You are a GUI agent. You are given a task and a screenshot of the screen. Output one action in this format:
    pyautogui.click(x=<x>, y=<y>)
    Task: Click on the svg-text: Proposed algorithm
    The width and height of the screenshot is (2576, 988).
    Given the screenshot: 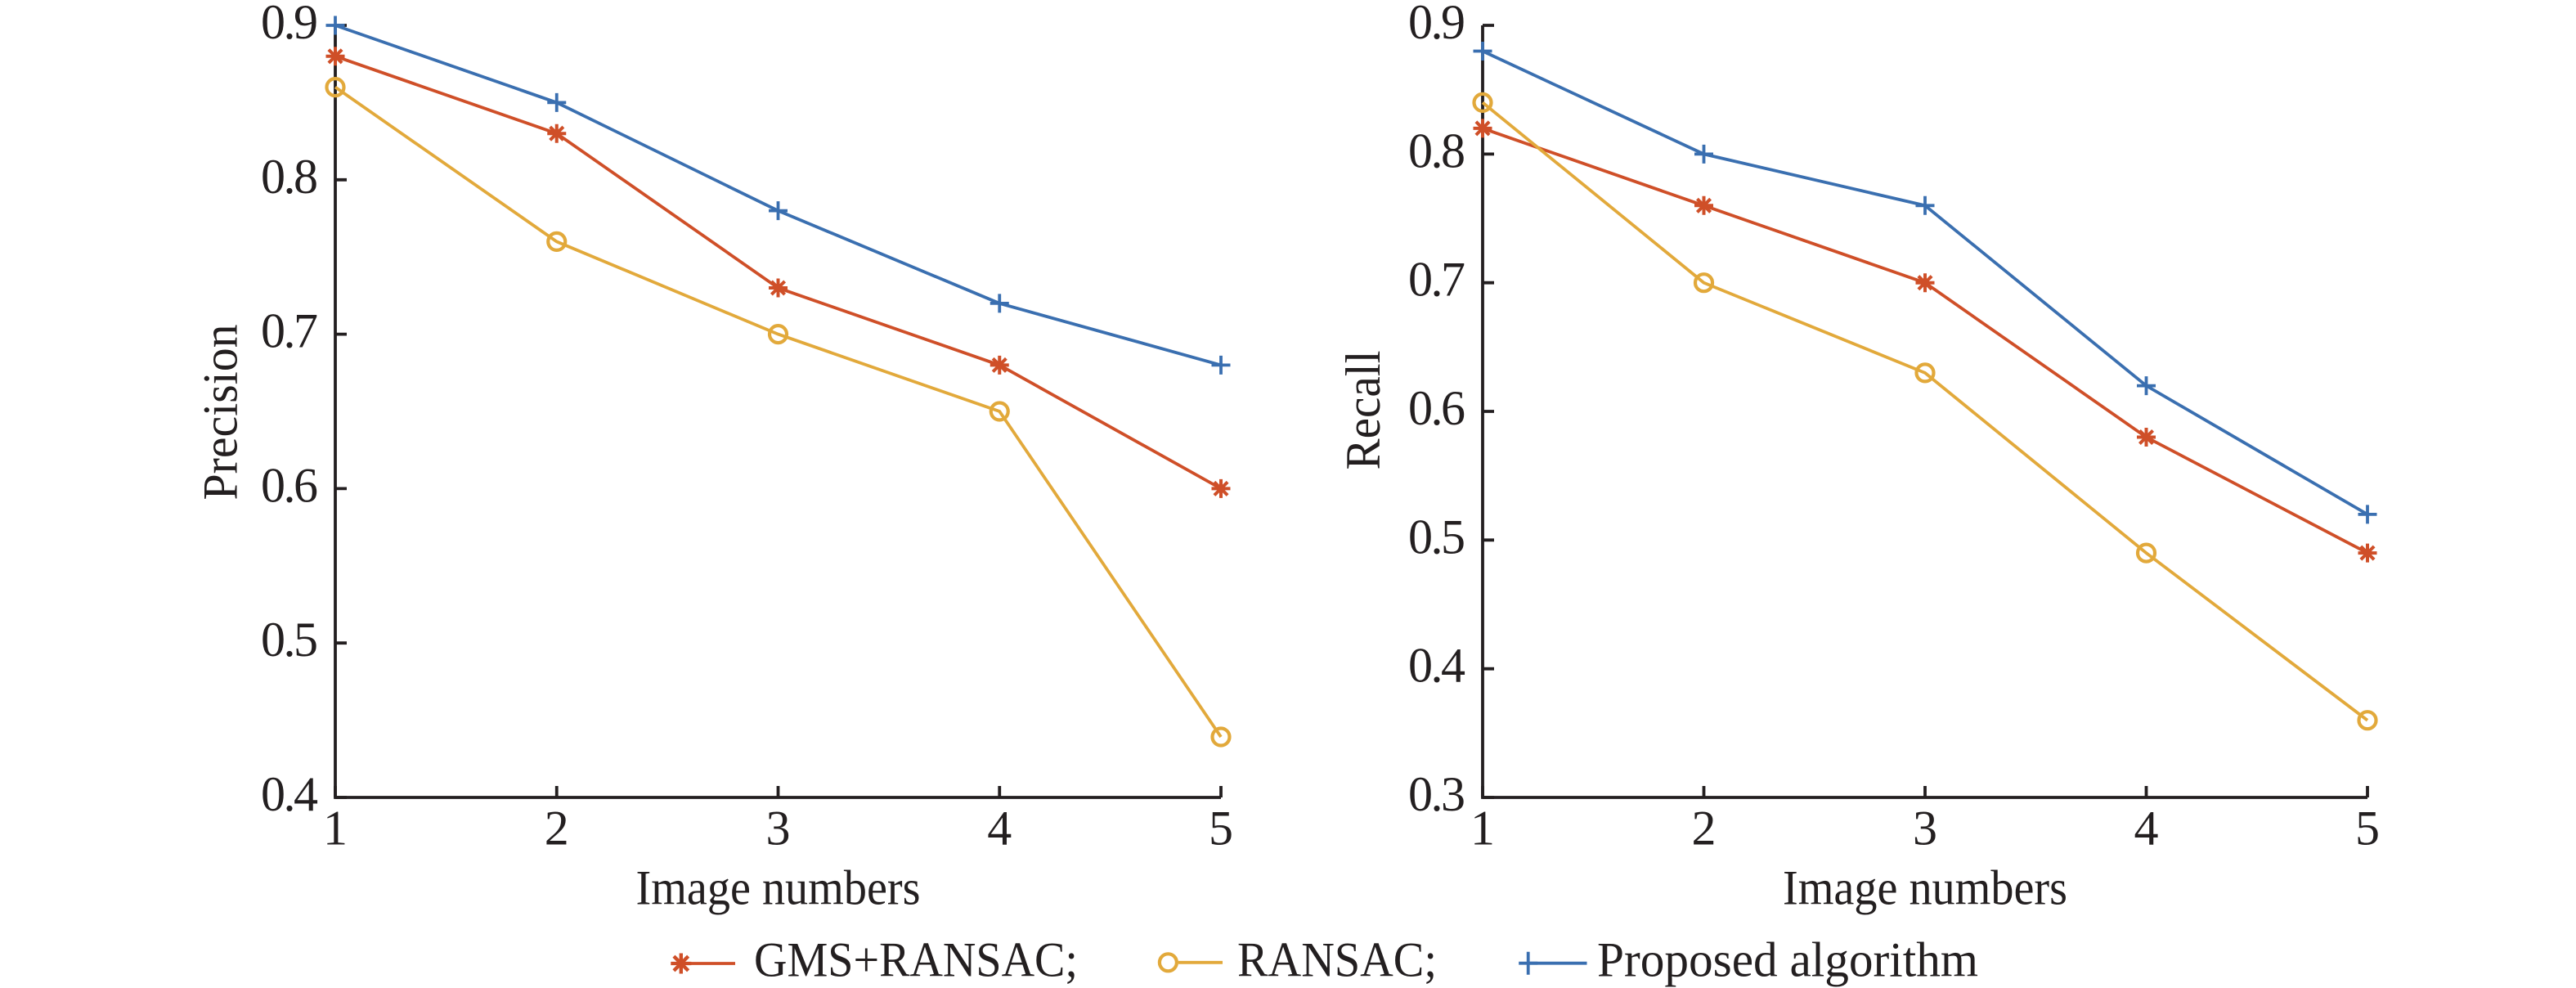 What is the action you would take?
    pyautogui.click(x=1787, y=960)
    